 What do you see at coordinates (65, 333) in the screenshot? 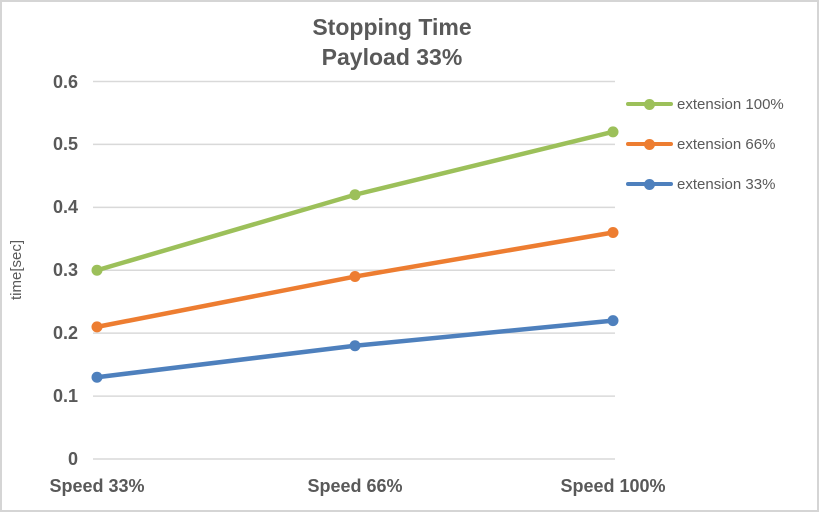
I see `y-tick-label-0.2: 0.2` at bounding box center [65, 333].